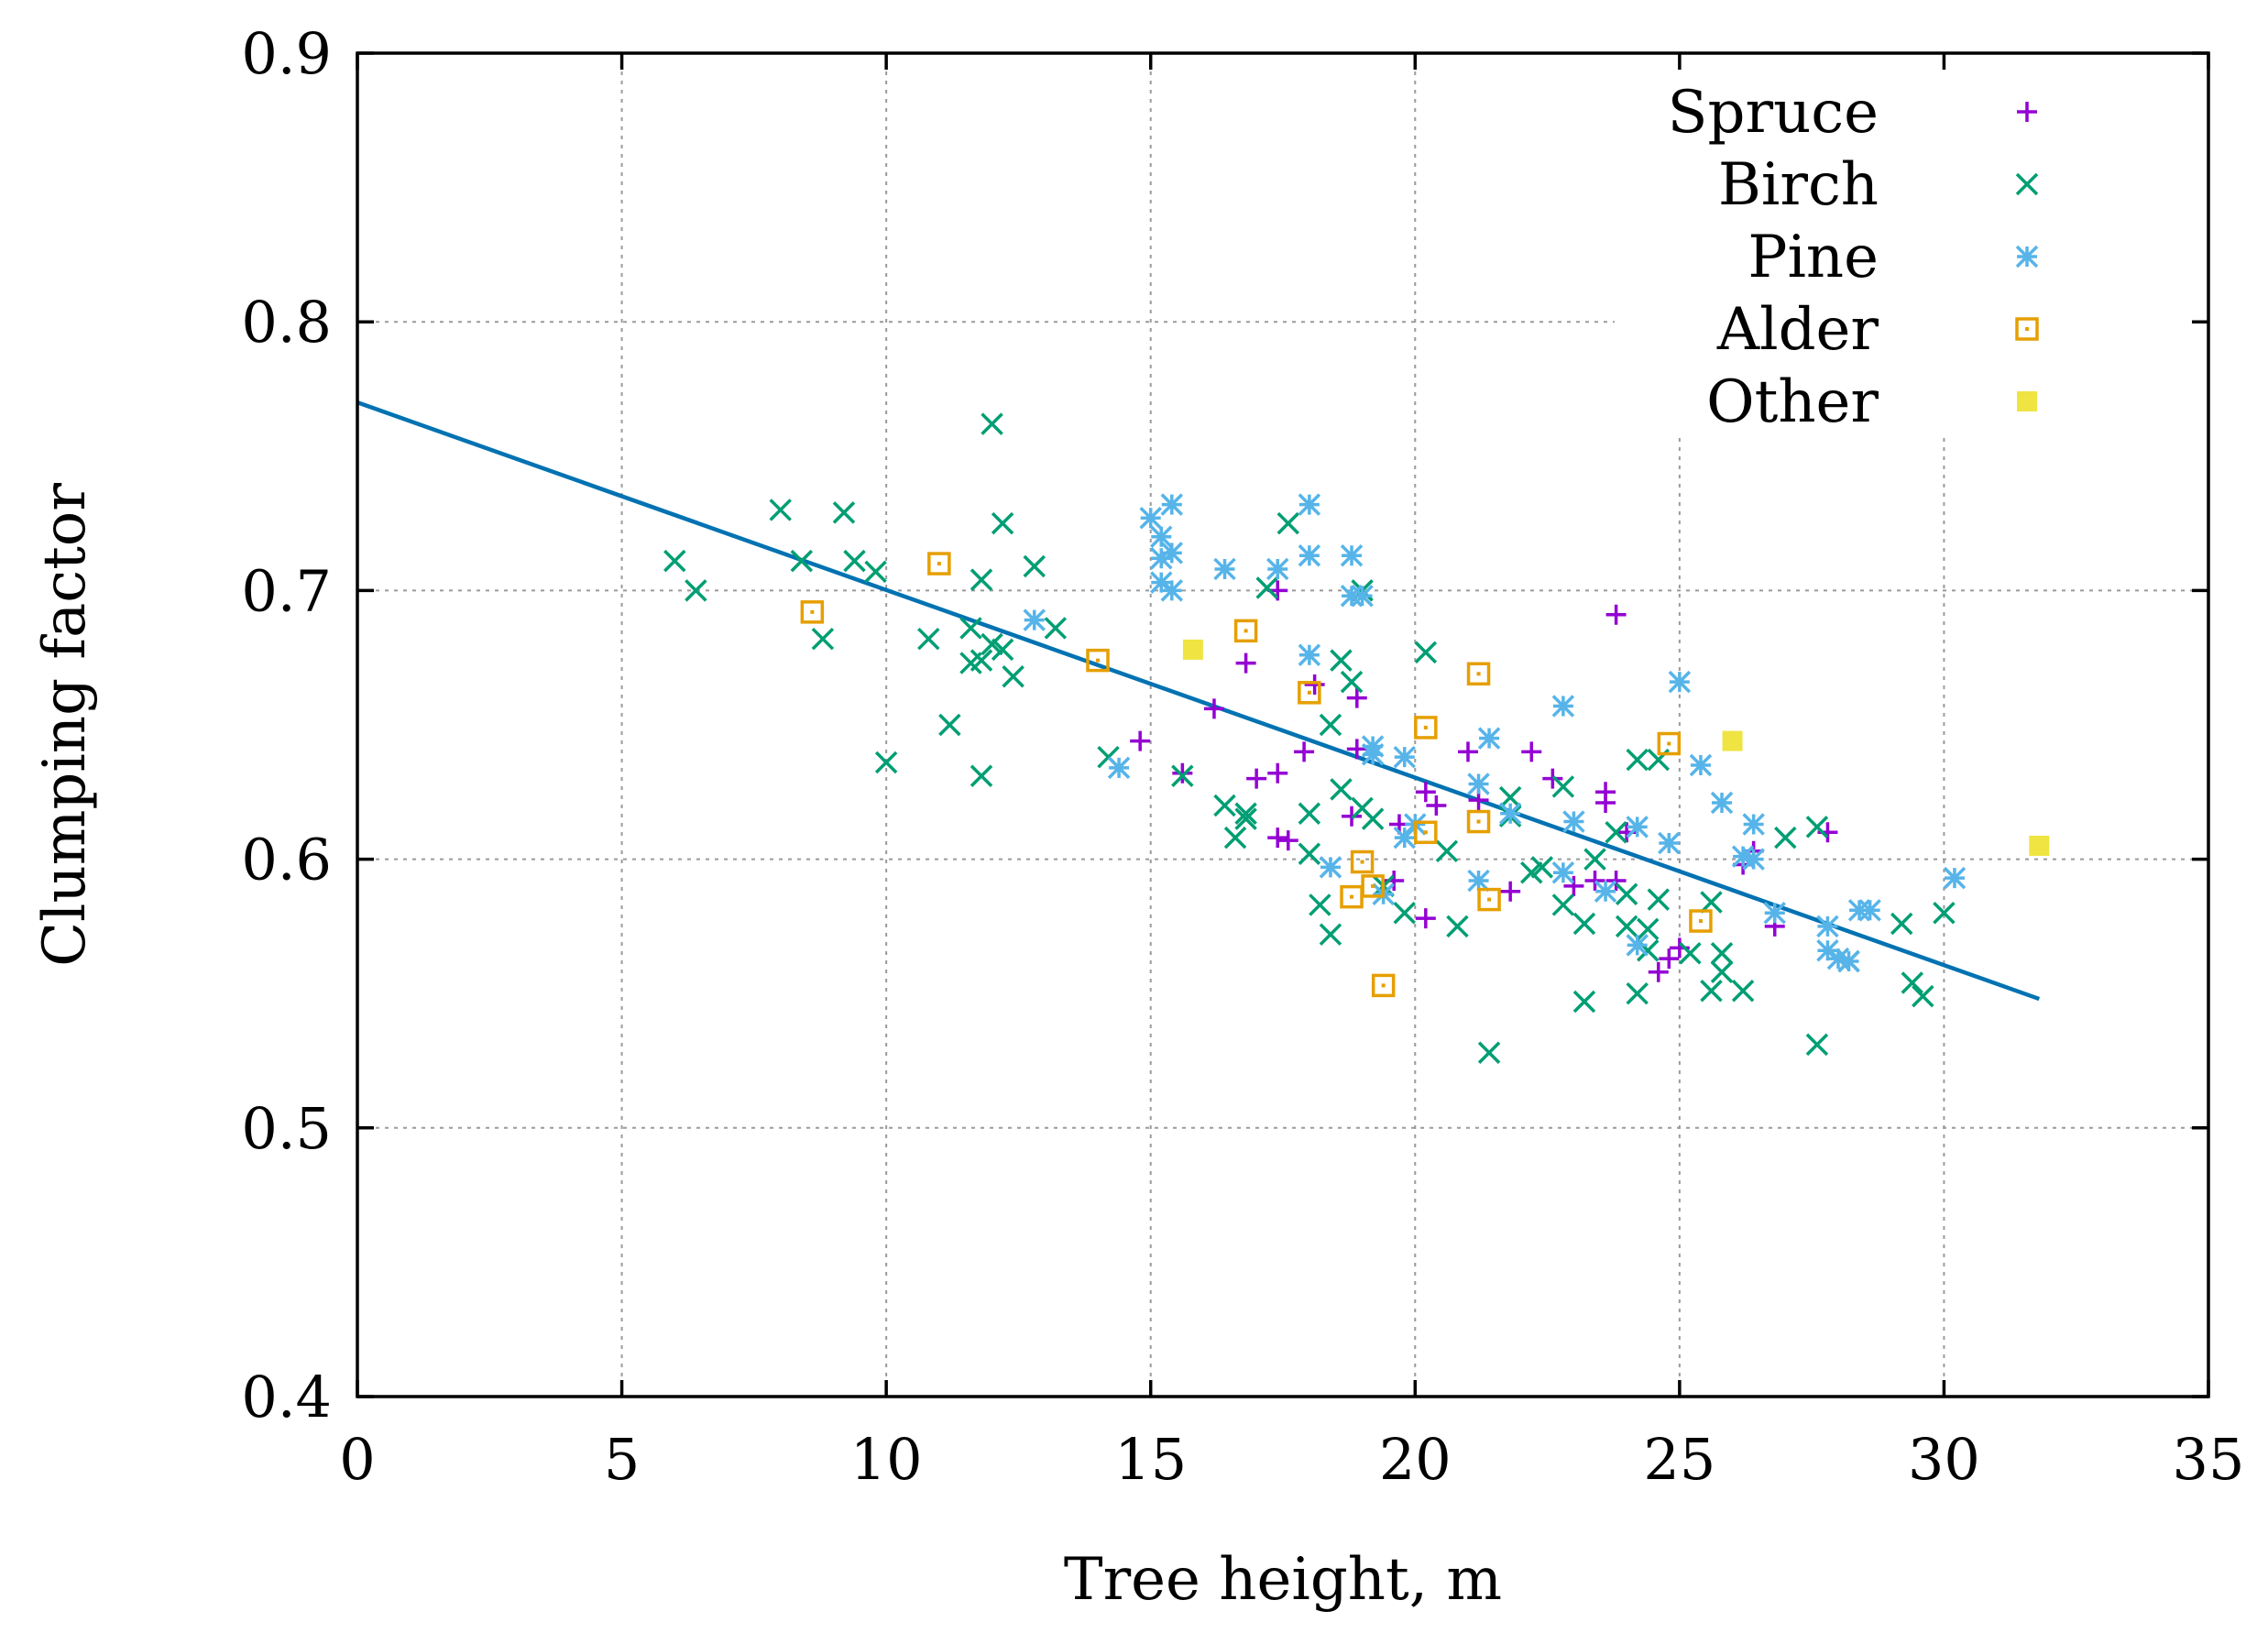 This screenshot has height=1644, width=2268. What do you see at coordinates (286, 590) in the screenshot?
I see `y-tick-label: 0.7` at bounding box center [286, 590].